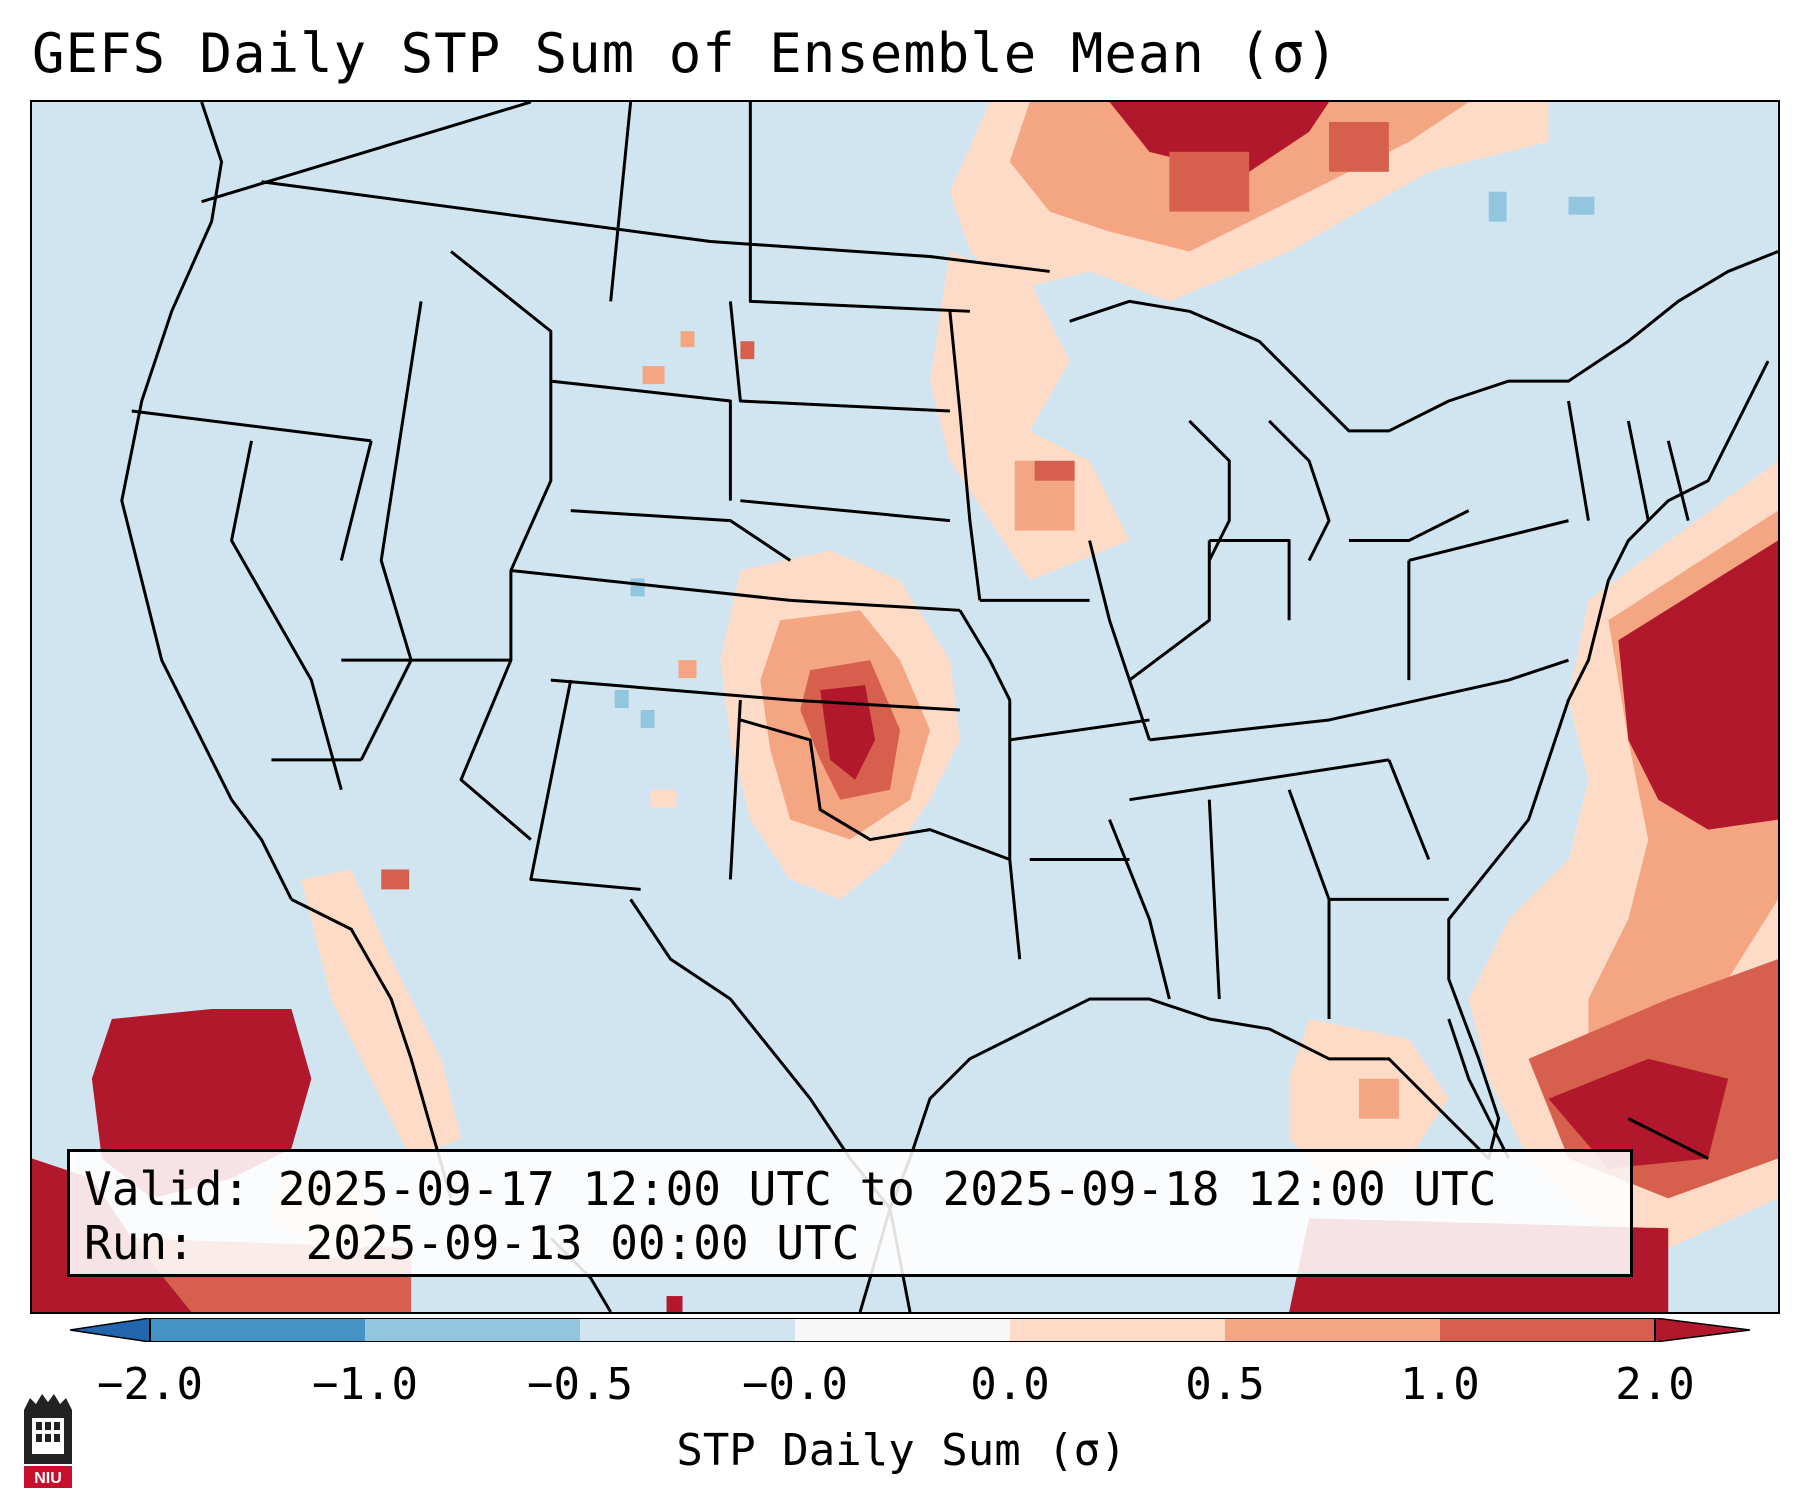 The width and height of the screenshot is (1803, 1506). What do you see at coordinates (150, 1384) in the screenshot?
I see `colorbar-tick: −2.0` at bounding box center [150, 1384].